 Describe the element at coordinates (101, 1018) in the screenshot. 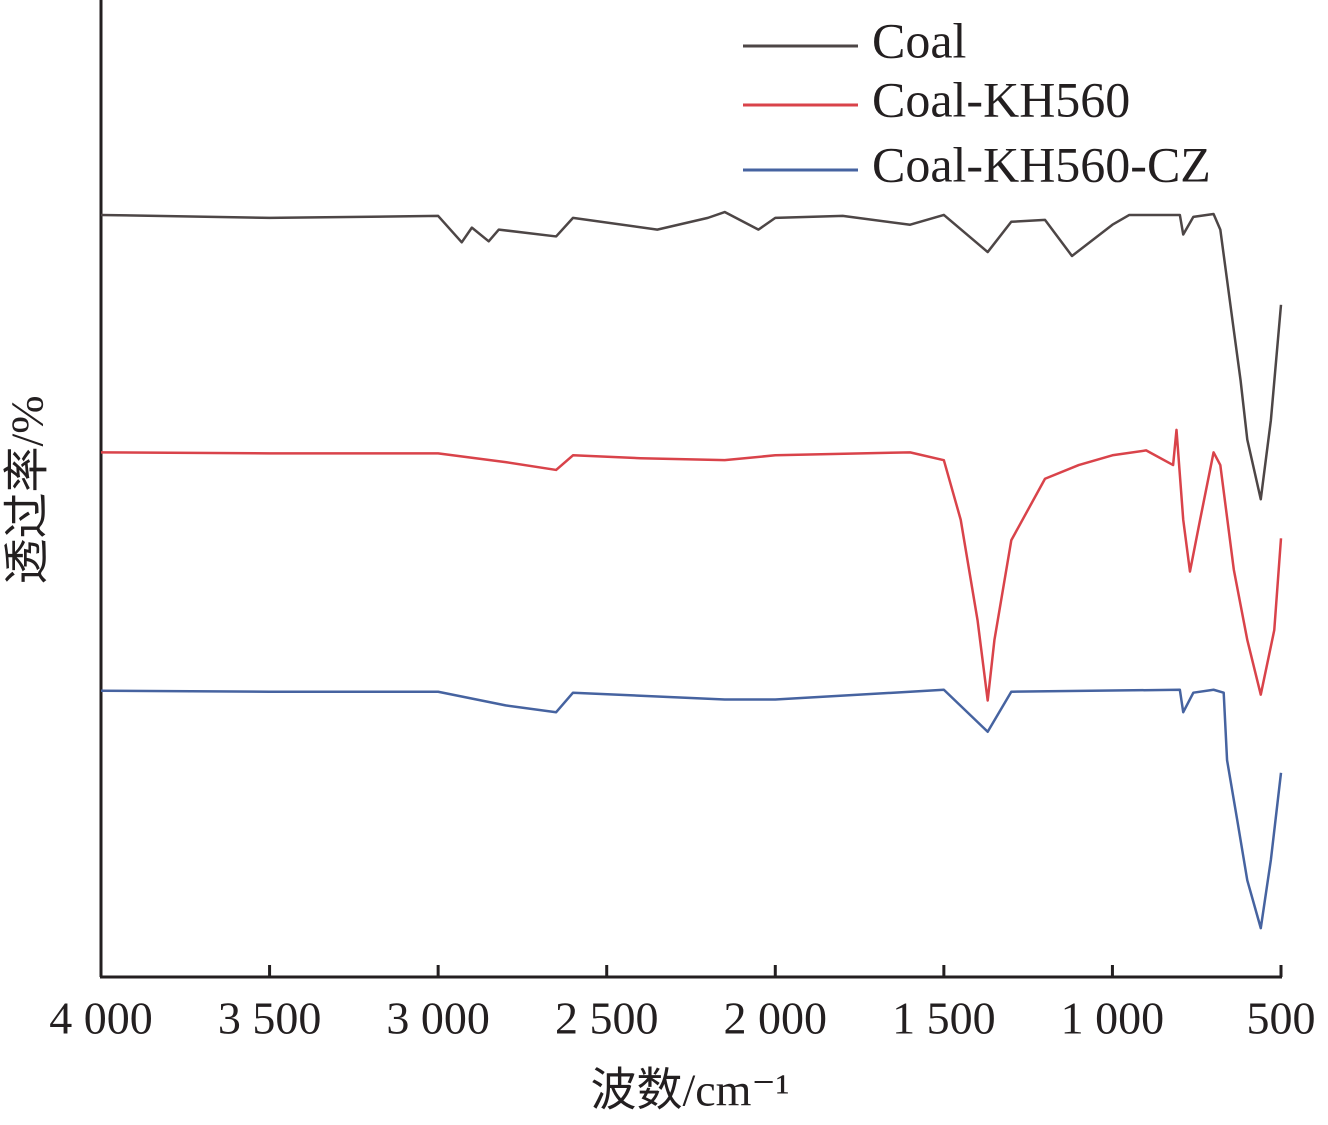

I see `x-tick-label: 4 000` at that location.